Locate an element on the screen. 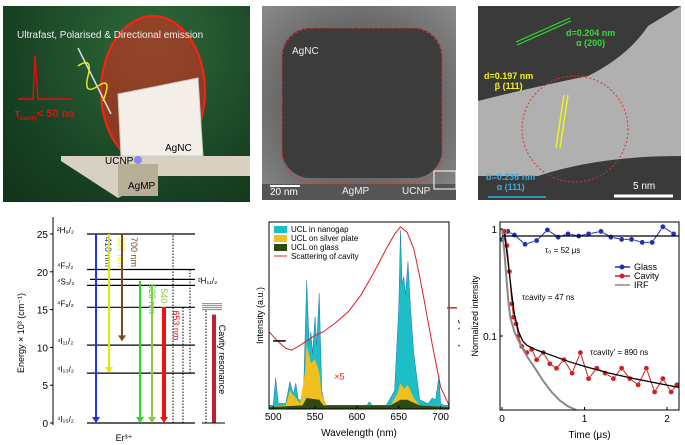 This screenshot has width=685, height=445. legend-label: UCL in nanogap is located at coordinates (320, 229).